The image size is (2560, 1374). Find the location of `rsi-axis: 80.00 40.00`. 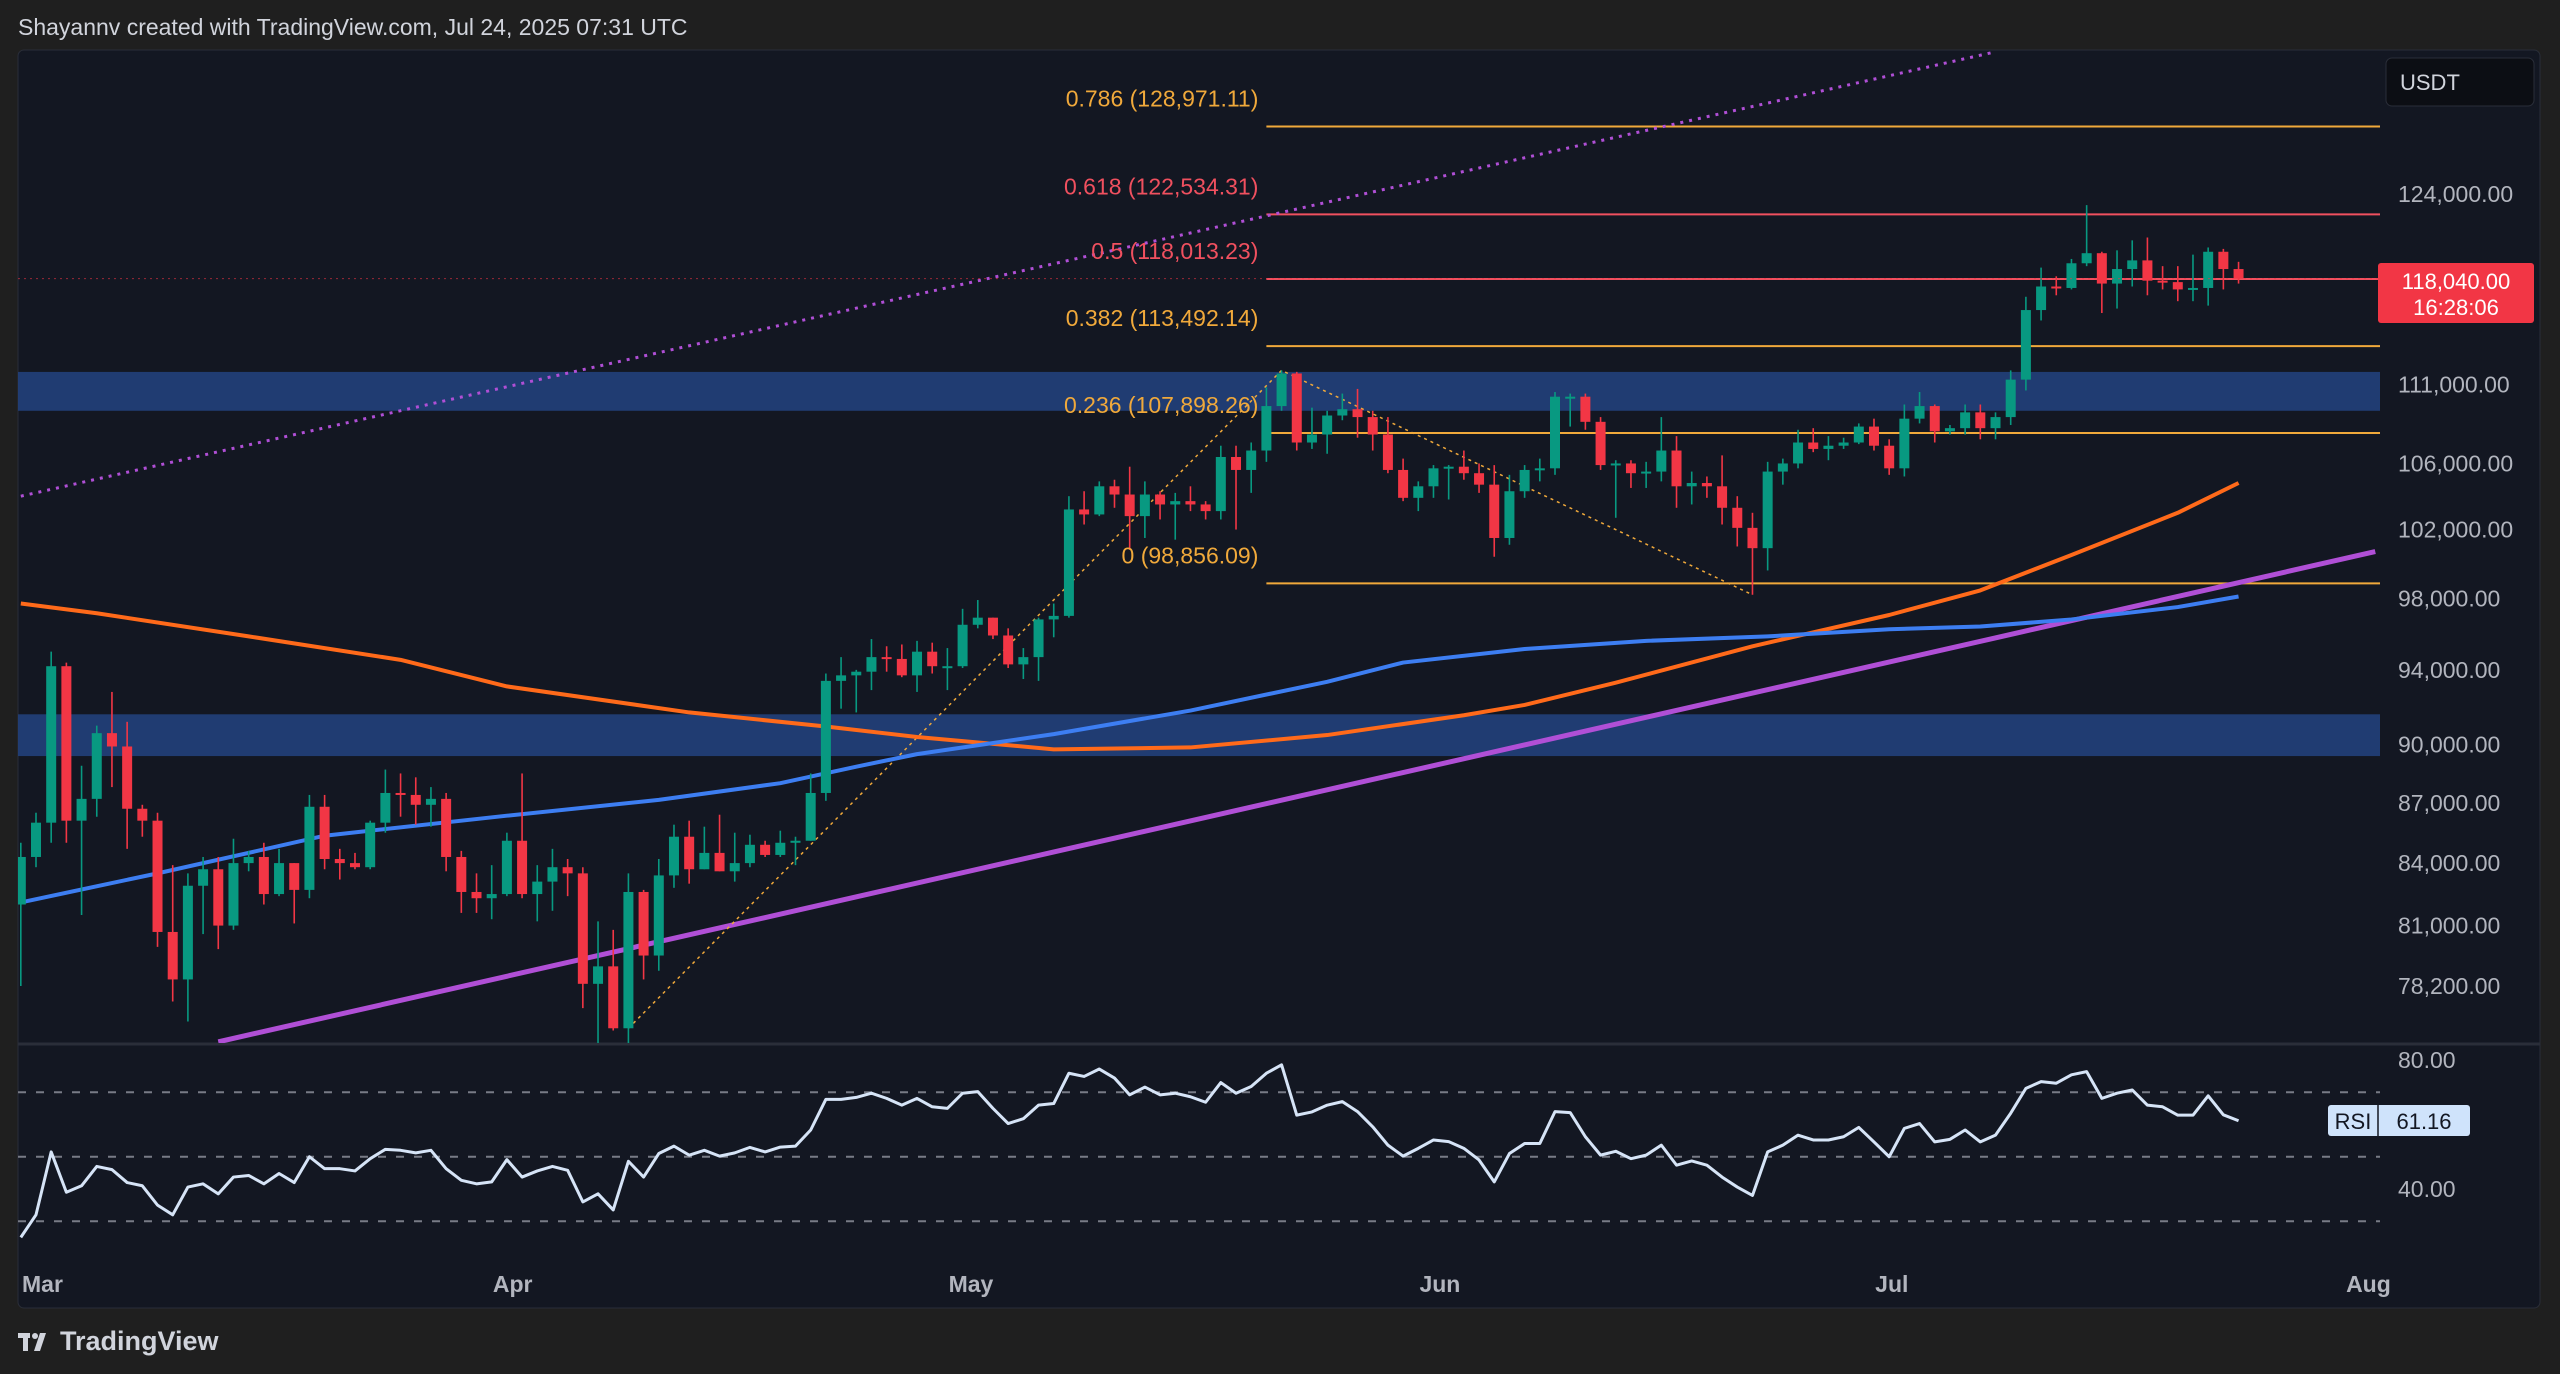

rsi-axis: 80.00 40.00 is located at coordinates (2427, 1124).